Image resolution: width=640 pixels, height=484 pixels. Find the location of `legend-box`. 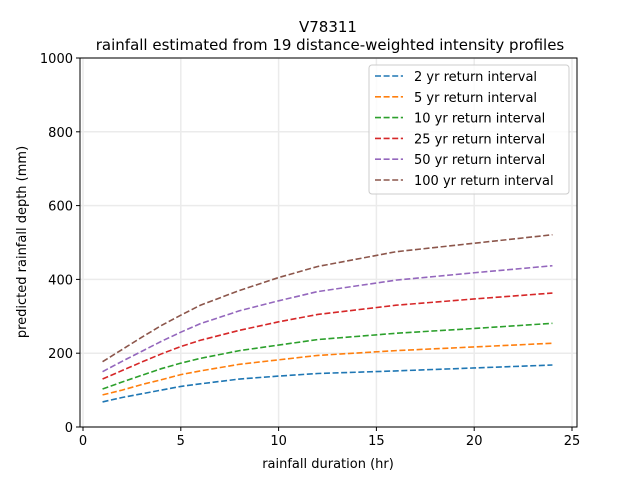

legend-box is located at coordinates (469, 129).